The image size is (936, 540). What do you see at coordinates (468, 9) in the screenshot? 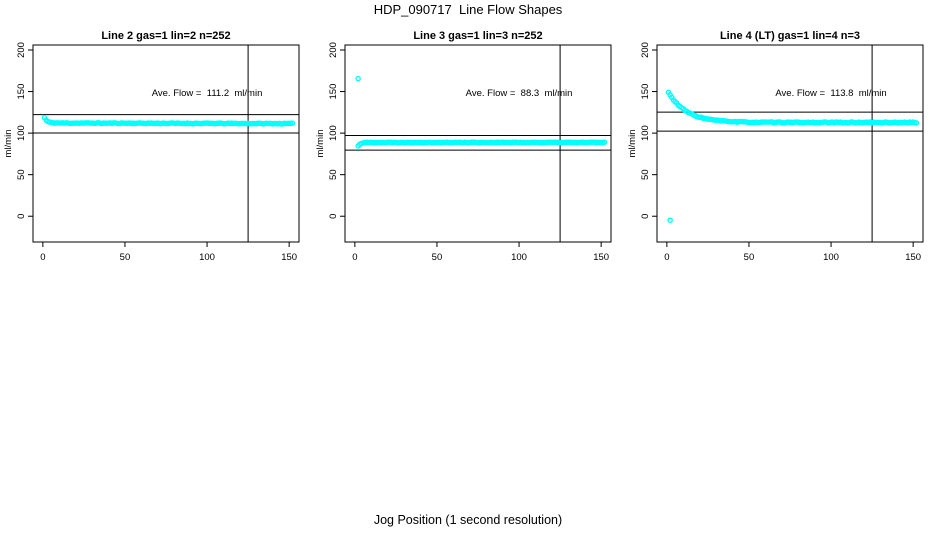
I see `figure-title: HDP_090717 Line Flow Shapes` at bounding box center [468, 9].